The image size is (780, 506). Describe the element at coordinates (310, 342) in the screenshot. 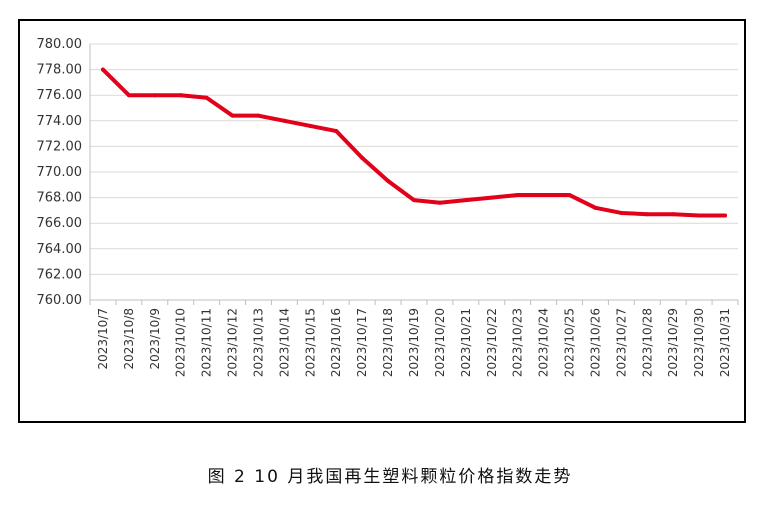

I see `x-tick-label: 2023/10/15` at that location.